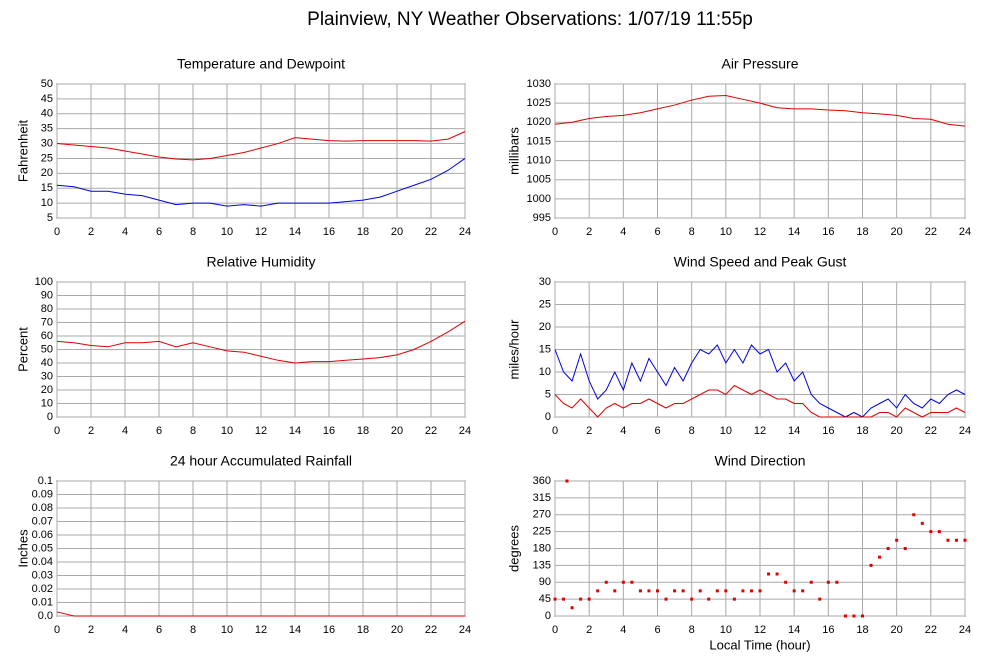  I want to click on y-tick-label: 135, so click(542, 565).